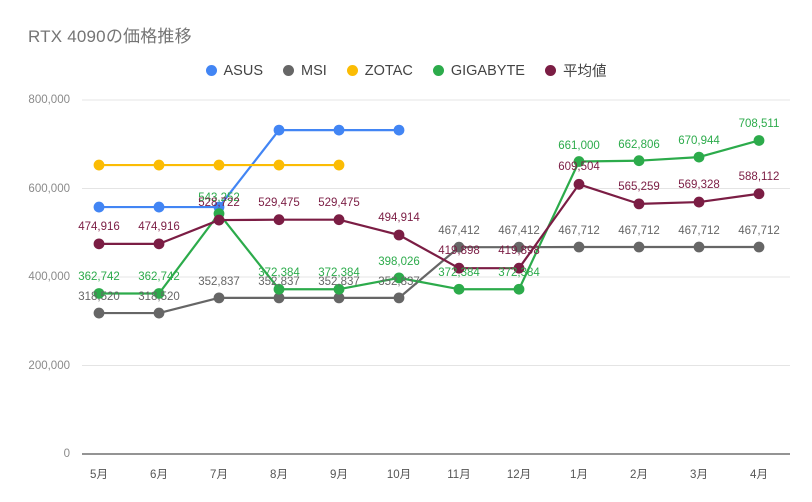 Image resolution: width=812 pixels, height=502 pixels. Describe the element at coordinates (339, 475) in the screenshot. I see `x-tick-label: 9月` at that location.